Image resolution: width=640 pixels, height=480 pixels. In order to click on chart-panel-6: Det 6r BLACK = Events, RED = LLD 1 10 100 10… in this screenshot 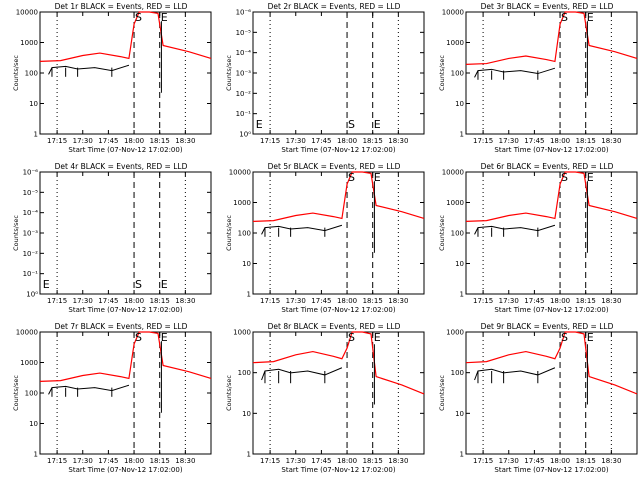, I will do `click(538, 238)`.